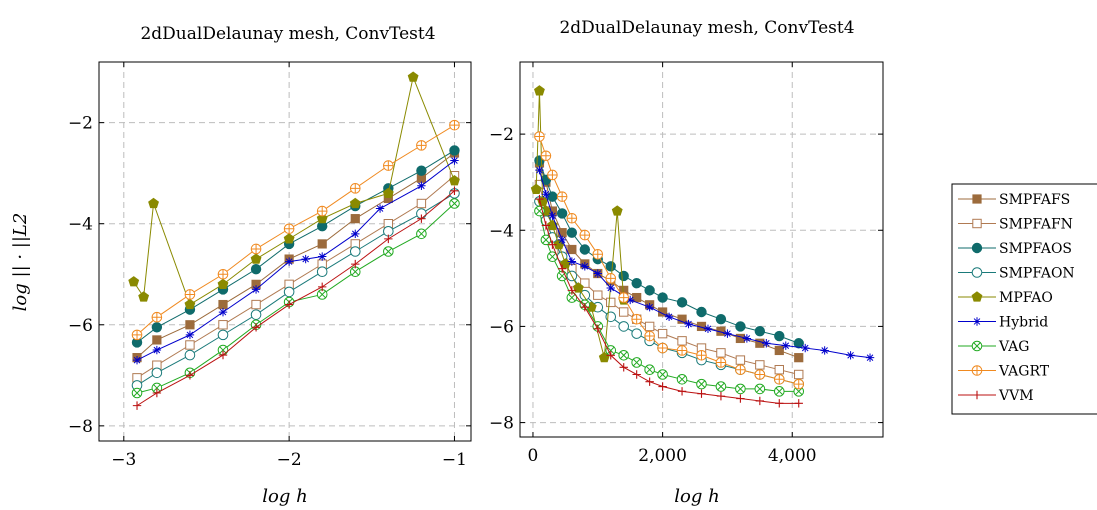 The image size is (1097, 510). What do you see at coordinates (977, 346) in the screenshot?
I see `legend-marker-vag` at bounding box center [977, 346].